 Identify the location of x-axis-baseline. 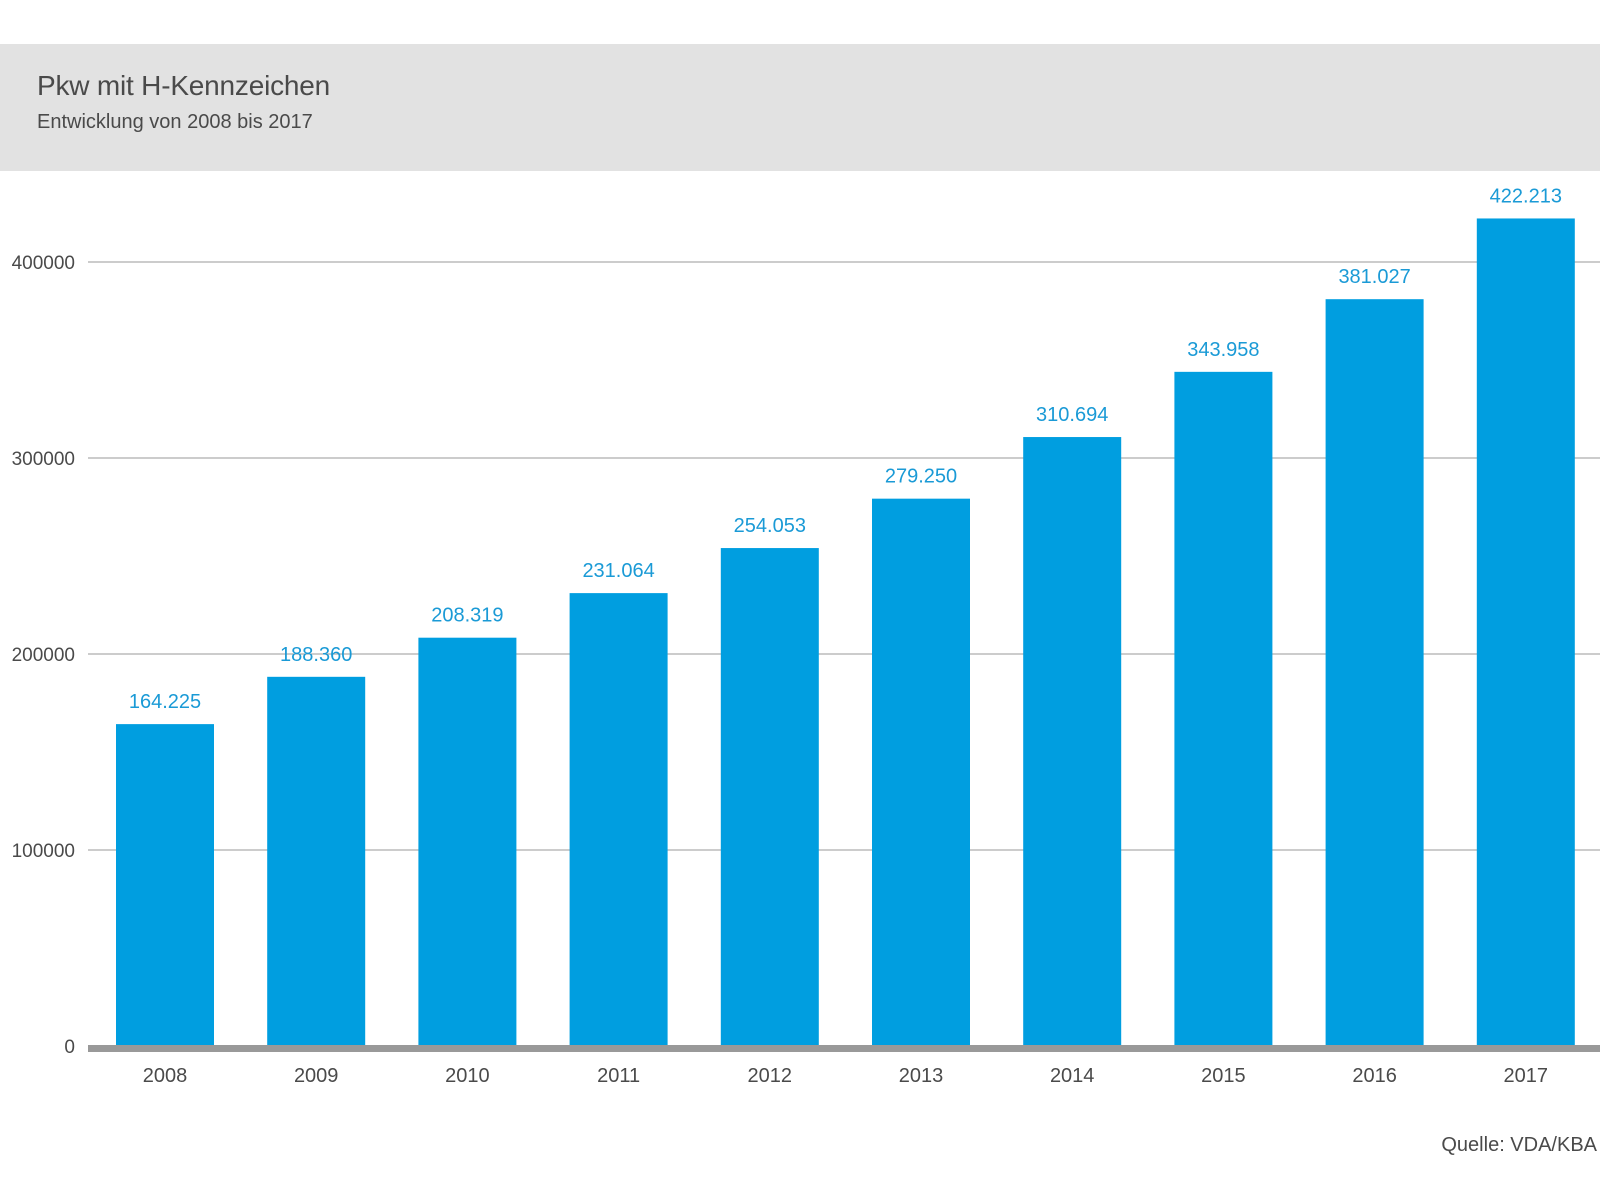
(844, 1048).